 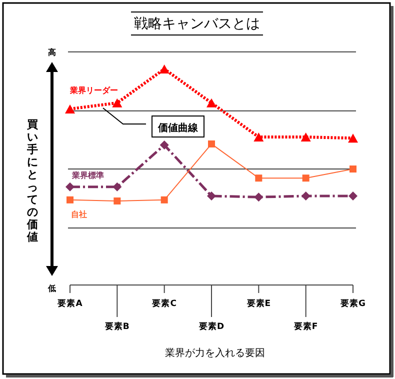 What do you see at coordinates (353, 303) in the screenshot?
I see `x-tick-label: 要素G` at bounding box center [353, 303].